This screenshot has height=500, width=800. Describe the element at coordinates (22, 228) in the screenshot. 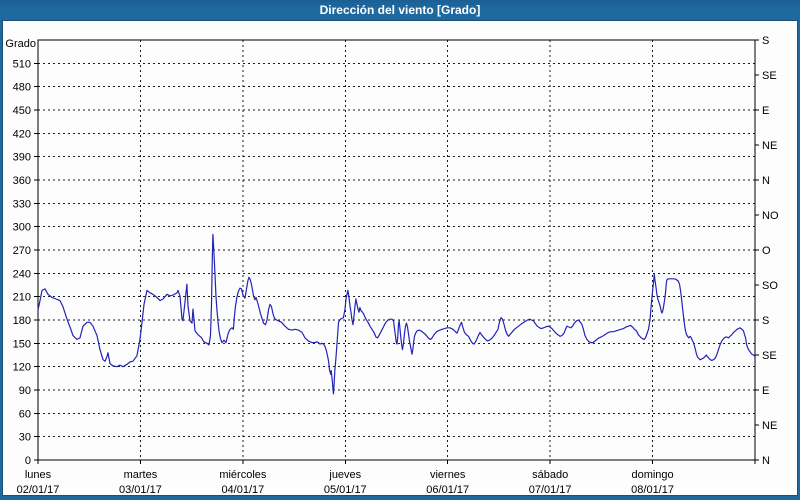

I see `y-left-tick-label: 300` at that location.